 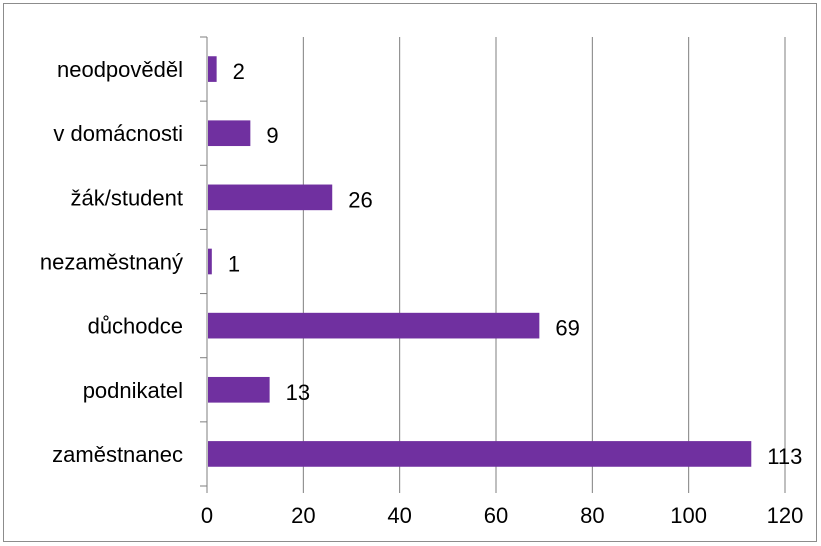 What do you see at coordinates (133, 390) in the screenshot?
I see `category-label: podnikatel` at bounding box center [133, 390].